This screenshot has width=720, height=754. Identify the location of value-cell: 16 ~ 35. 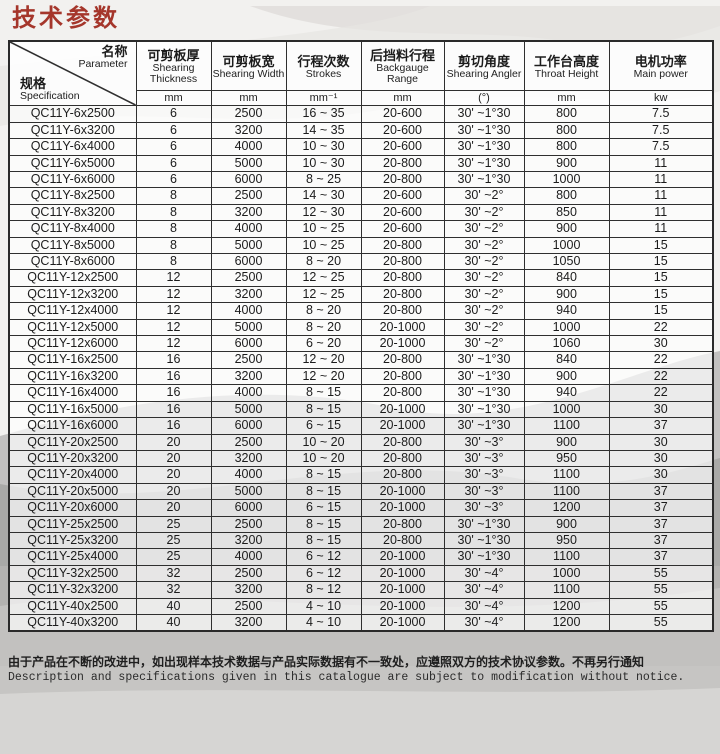
(323, 114).